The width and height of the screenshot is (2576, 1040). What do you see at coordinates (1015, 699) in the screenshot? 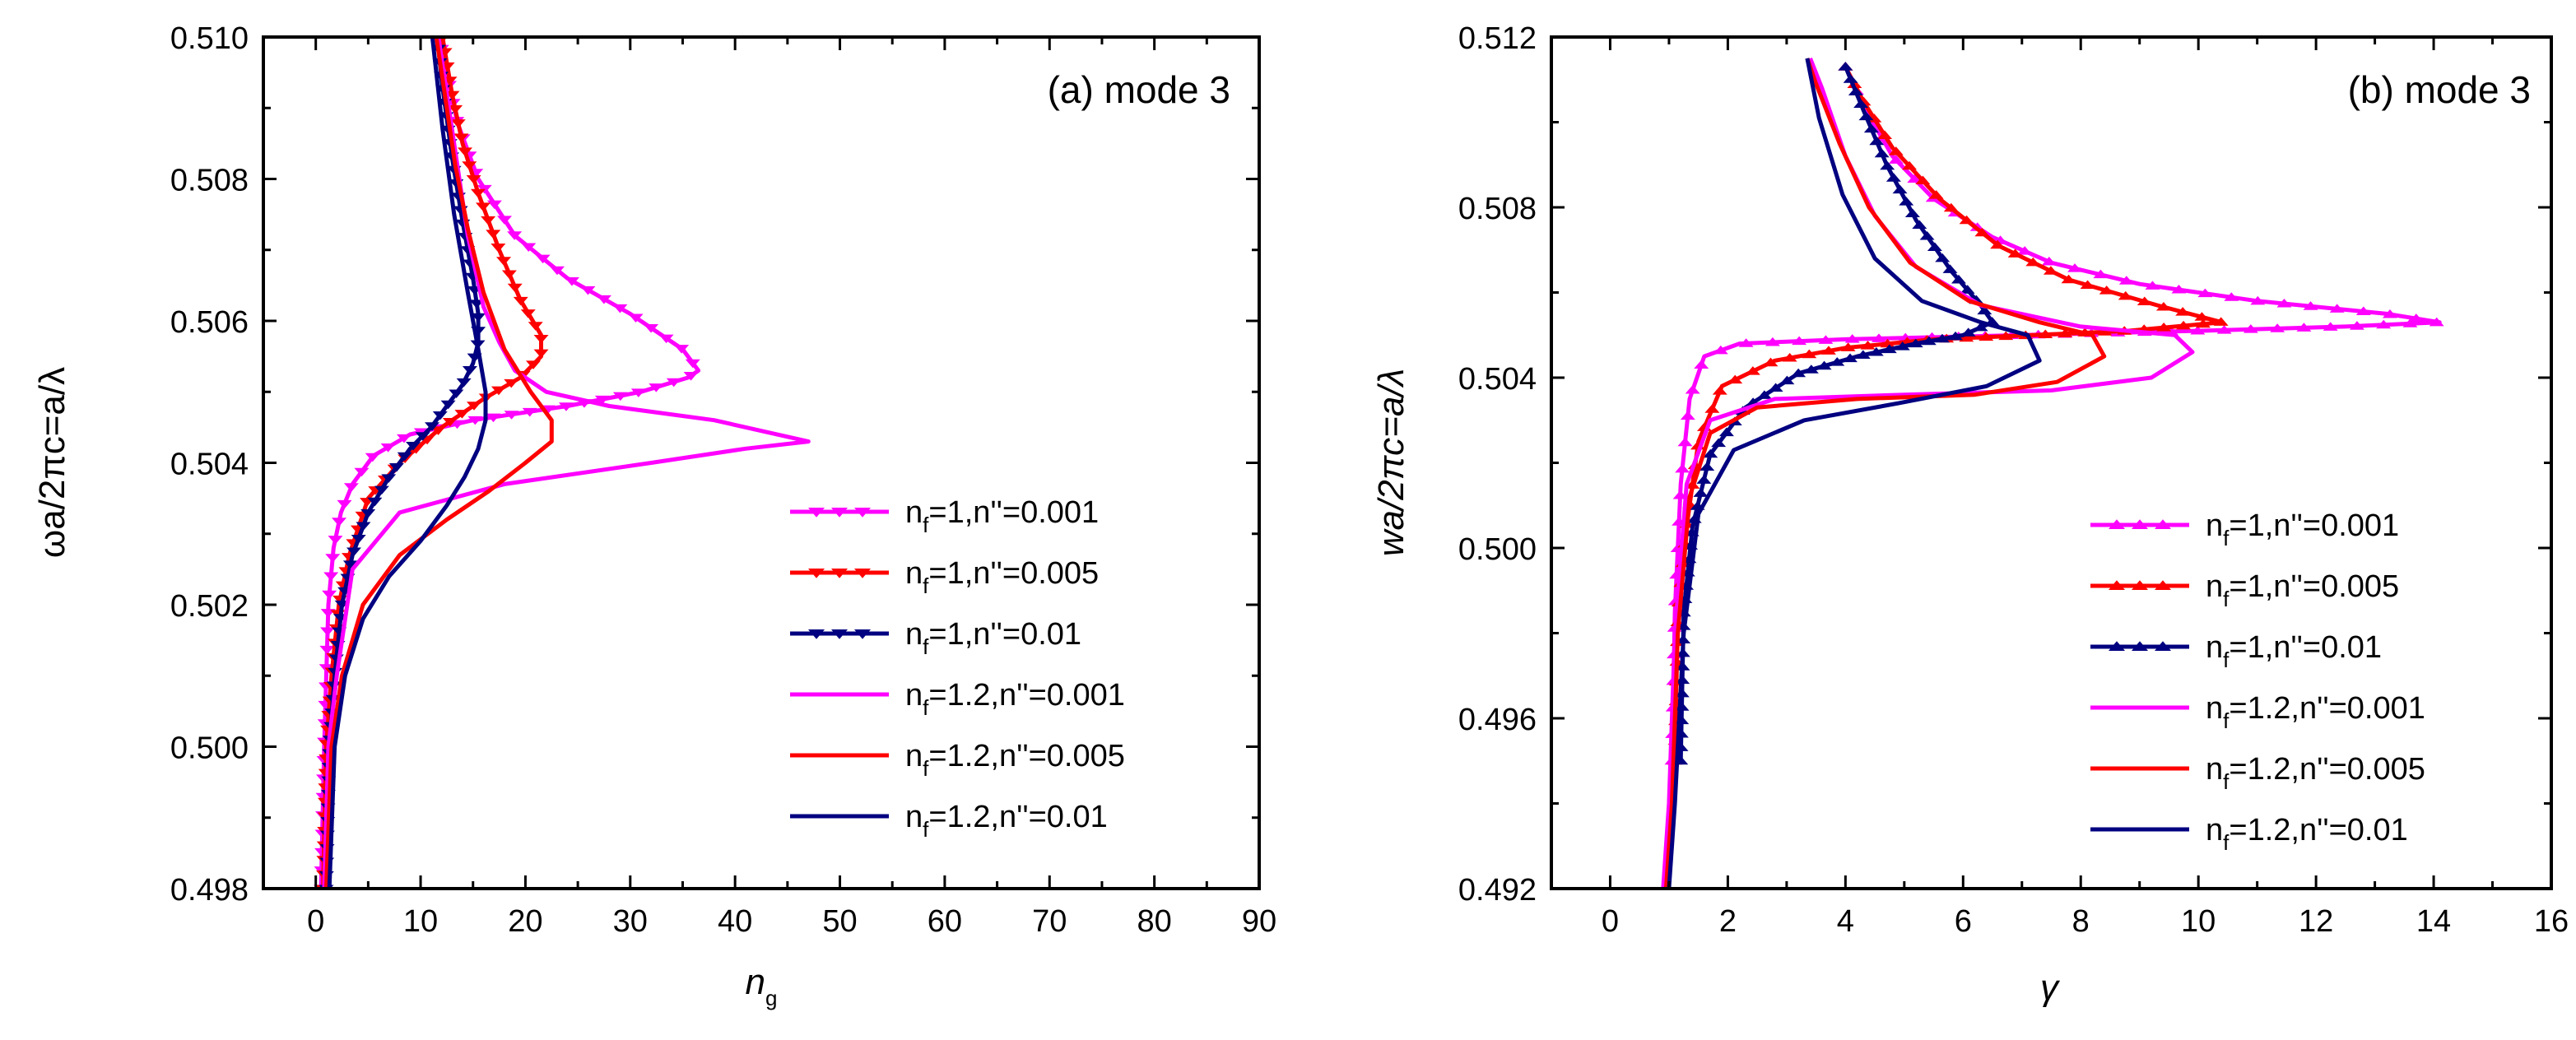
I see `legend-label: nf=1.2,n''=0.001` at bounding box center [1015, 699].